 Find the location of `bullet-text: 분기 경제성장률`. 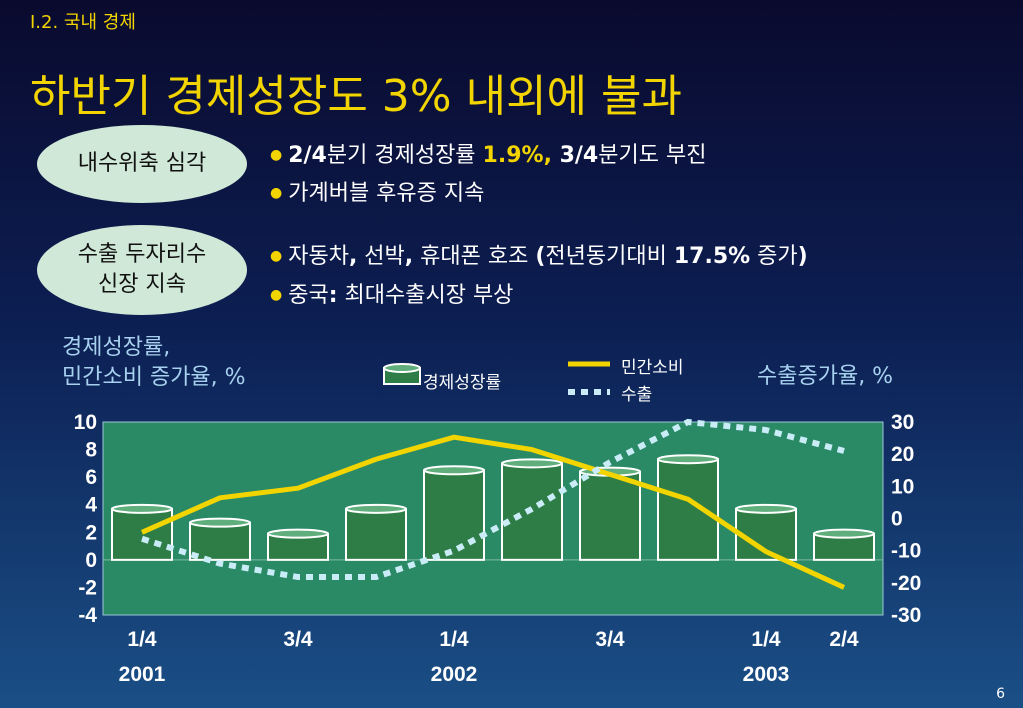

bullet-text: 분기 경제성장률 is located at coordinates (404, 155).